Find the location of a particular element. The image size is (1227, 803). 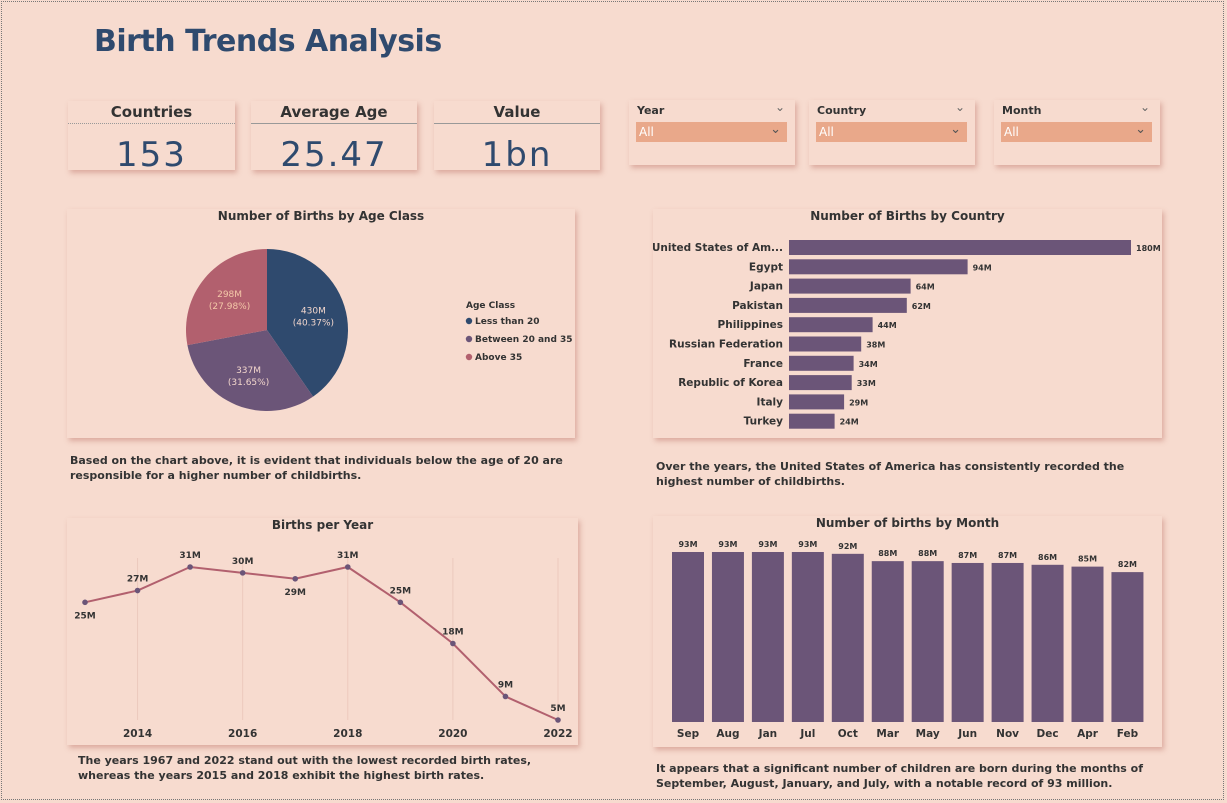

line-x-tick: 2022 is located at coordinates (557, 734).